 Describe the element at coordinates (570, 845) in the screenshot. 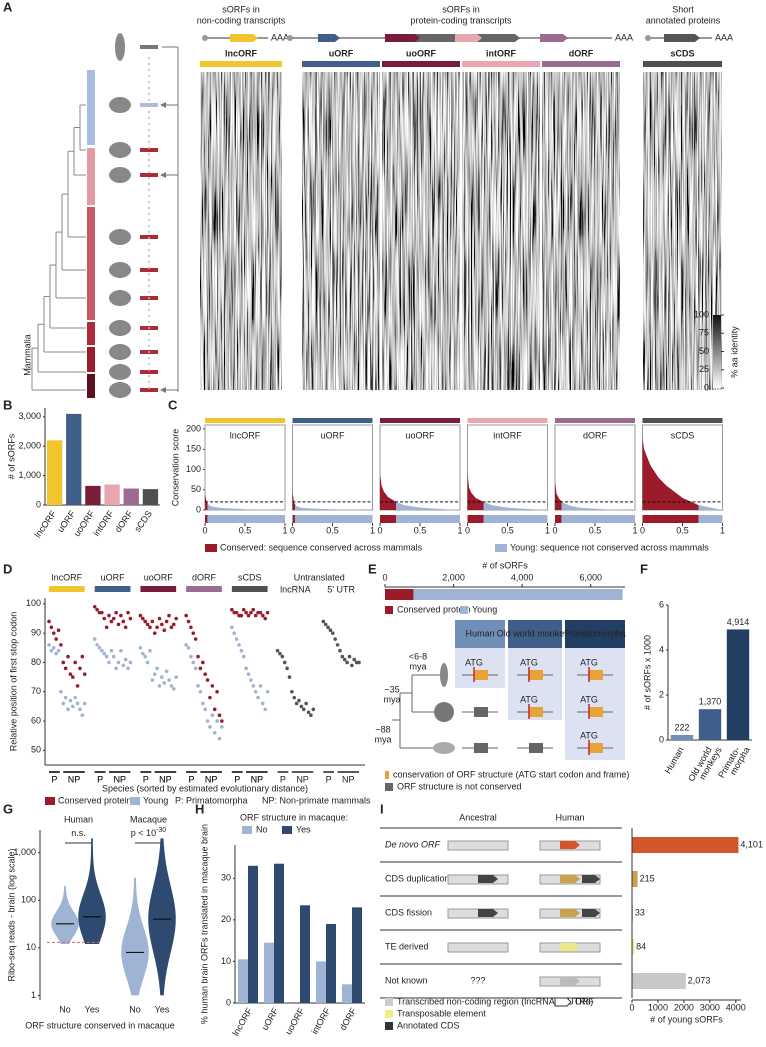

I see `orf-arrow` at that location.